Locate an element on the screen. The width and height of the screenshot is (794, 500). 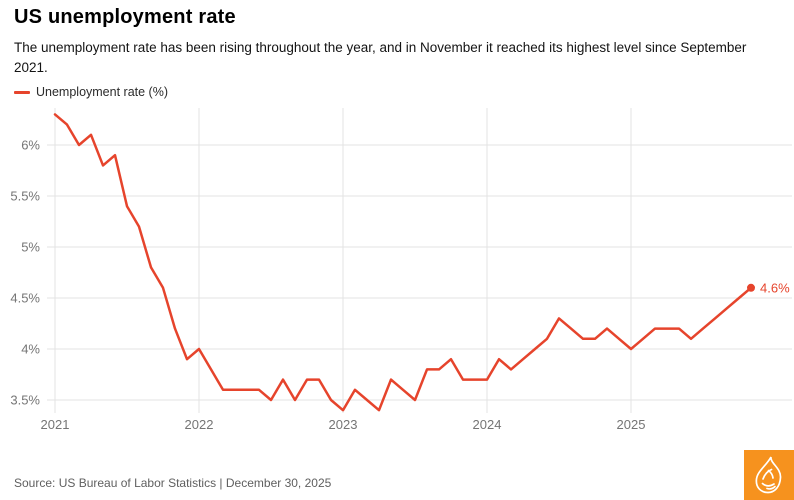
x-tick-label: 2025 is located at coordinates (631, 424).